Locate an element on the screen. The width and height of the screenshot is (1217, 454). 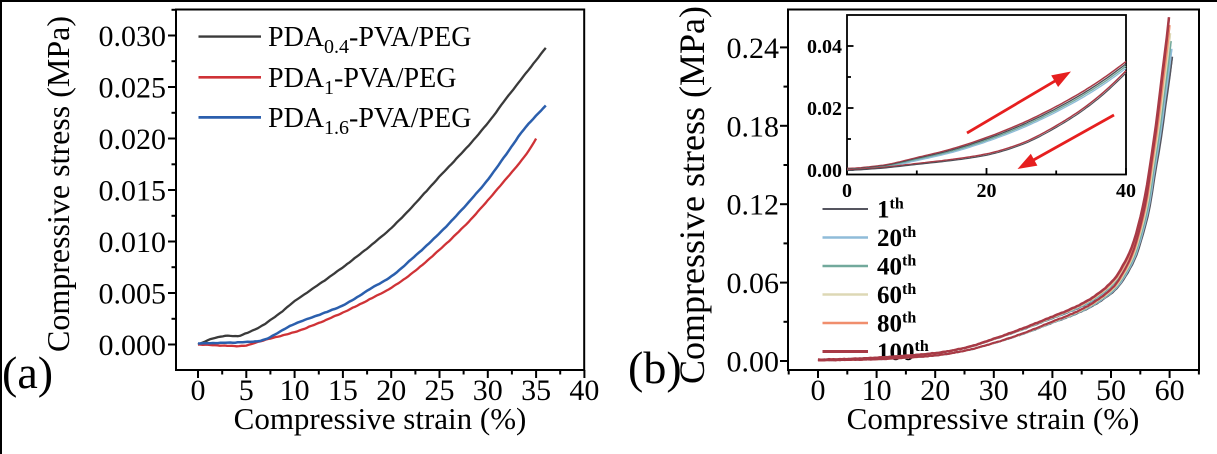
svg-text: 0.000 is located at coordinates (133, 345).